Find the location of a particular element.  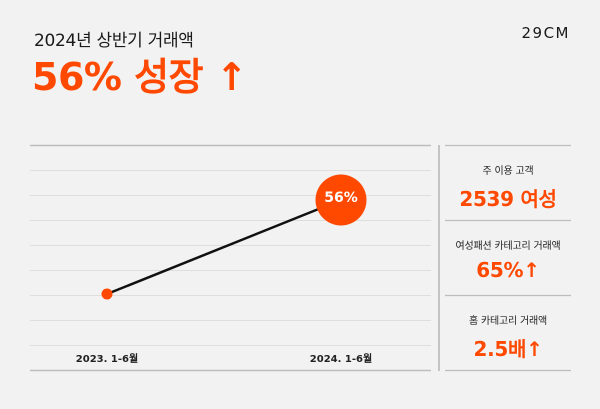

stat-label: 홈 카테고리 거래액 is located at coordinates (508, 321).